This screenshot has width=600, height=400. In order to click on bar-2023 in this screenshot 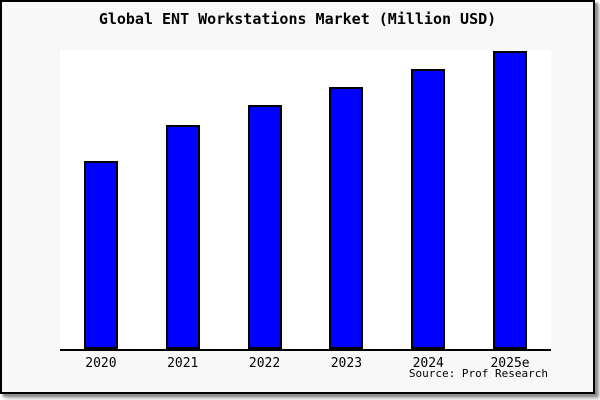, I will do `click(346, 218)`.